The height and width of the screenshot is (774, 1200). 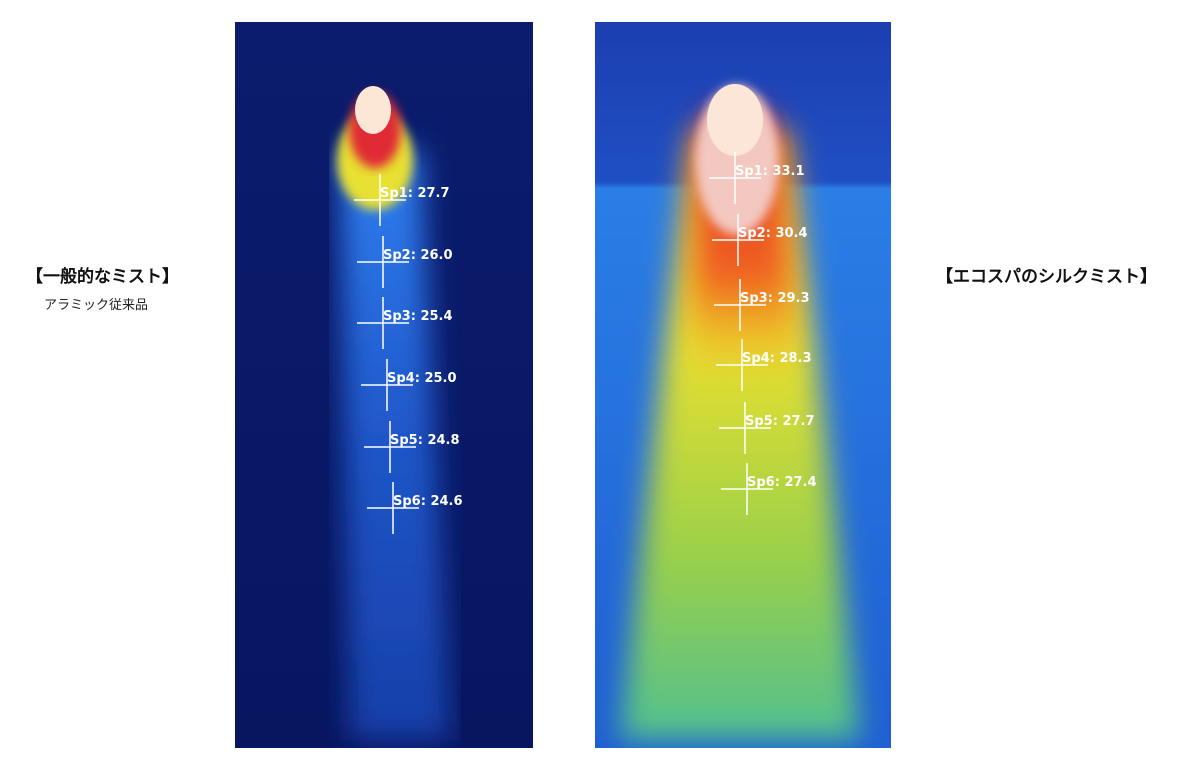 I want to click on spot-label: Sp5: 27.7, so click(x=780, y=421).